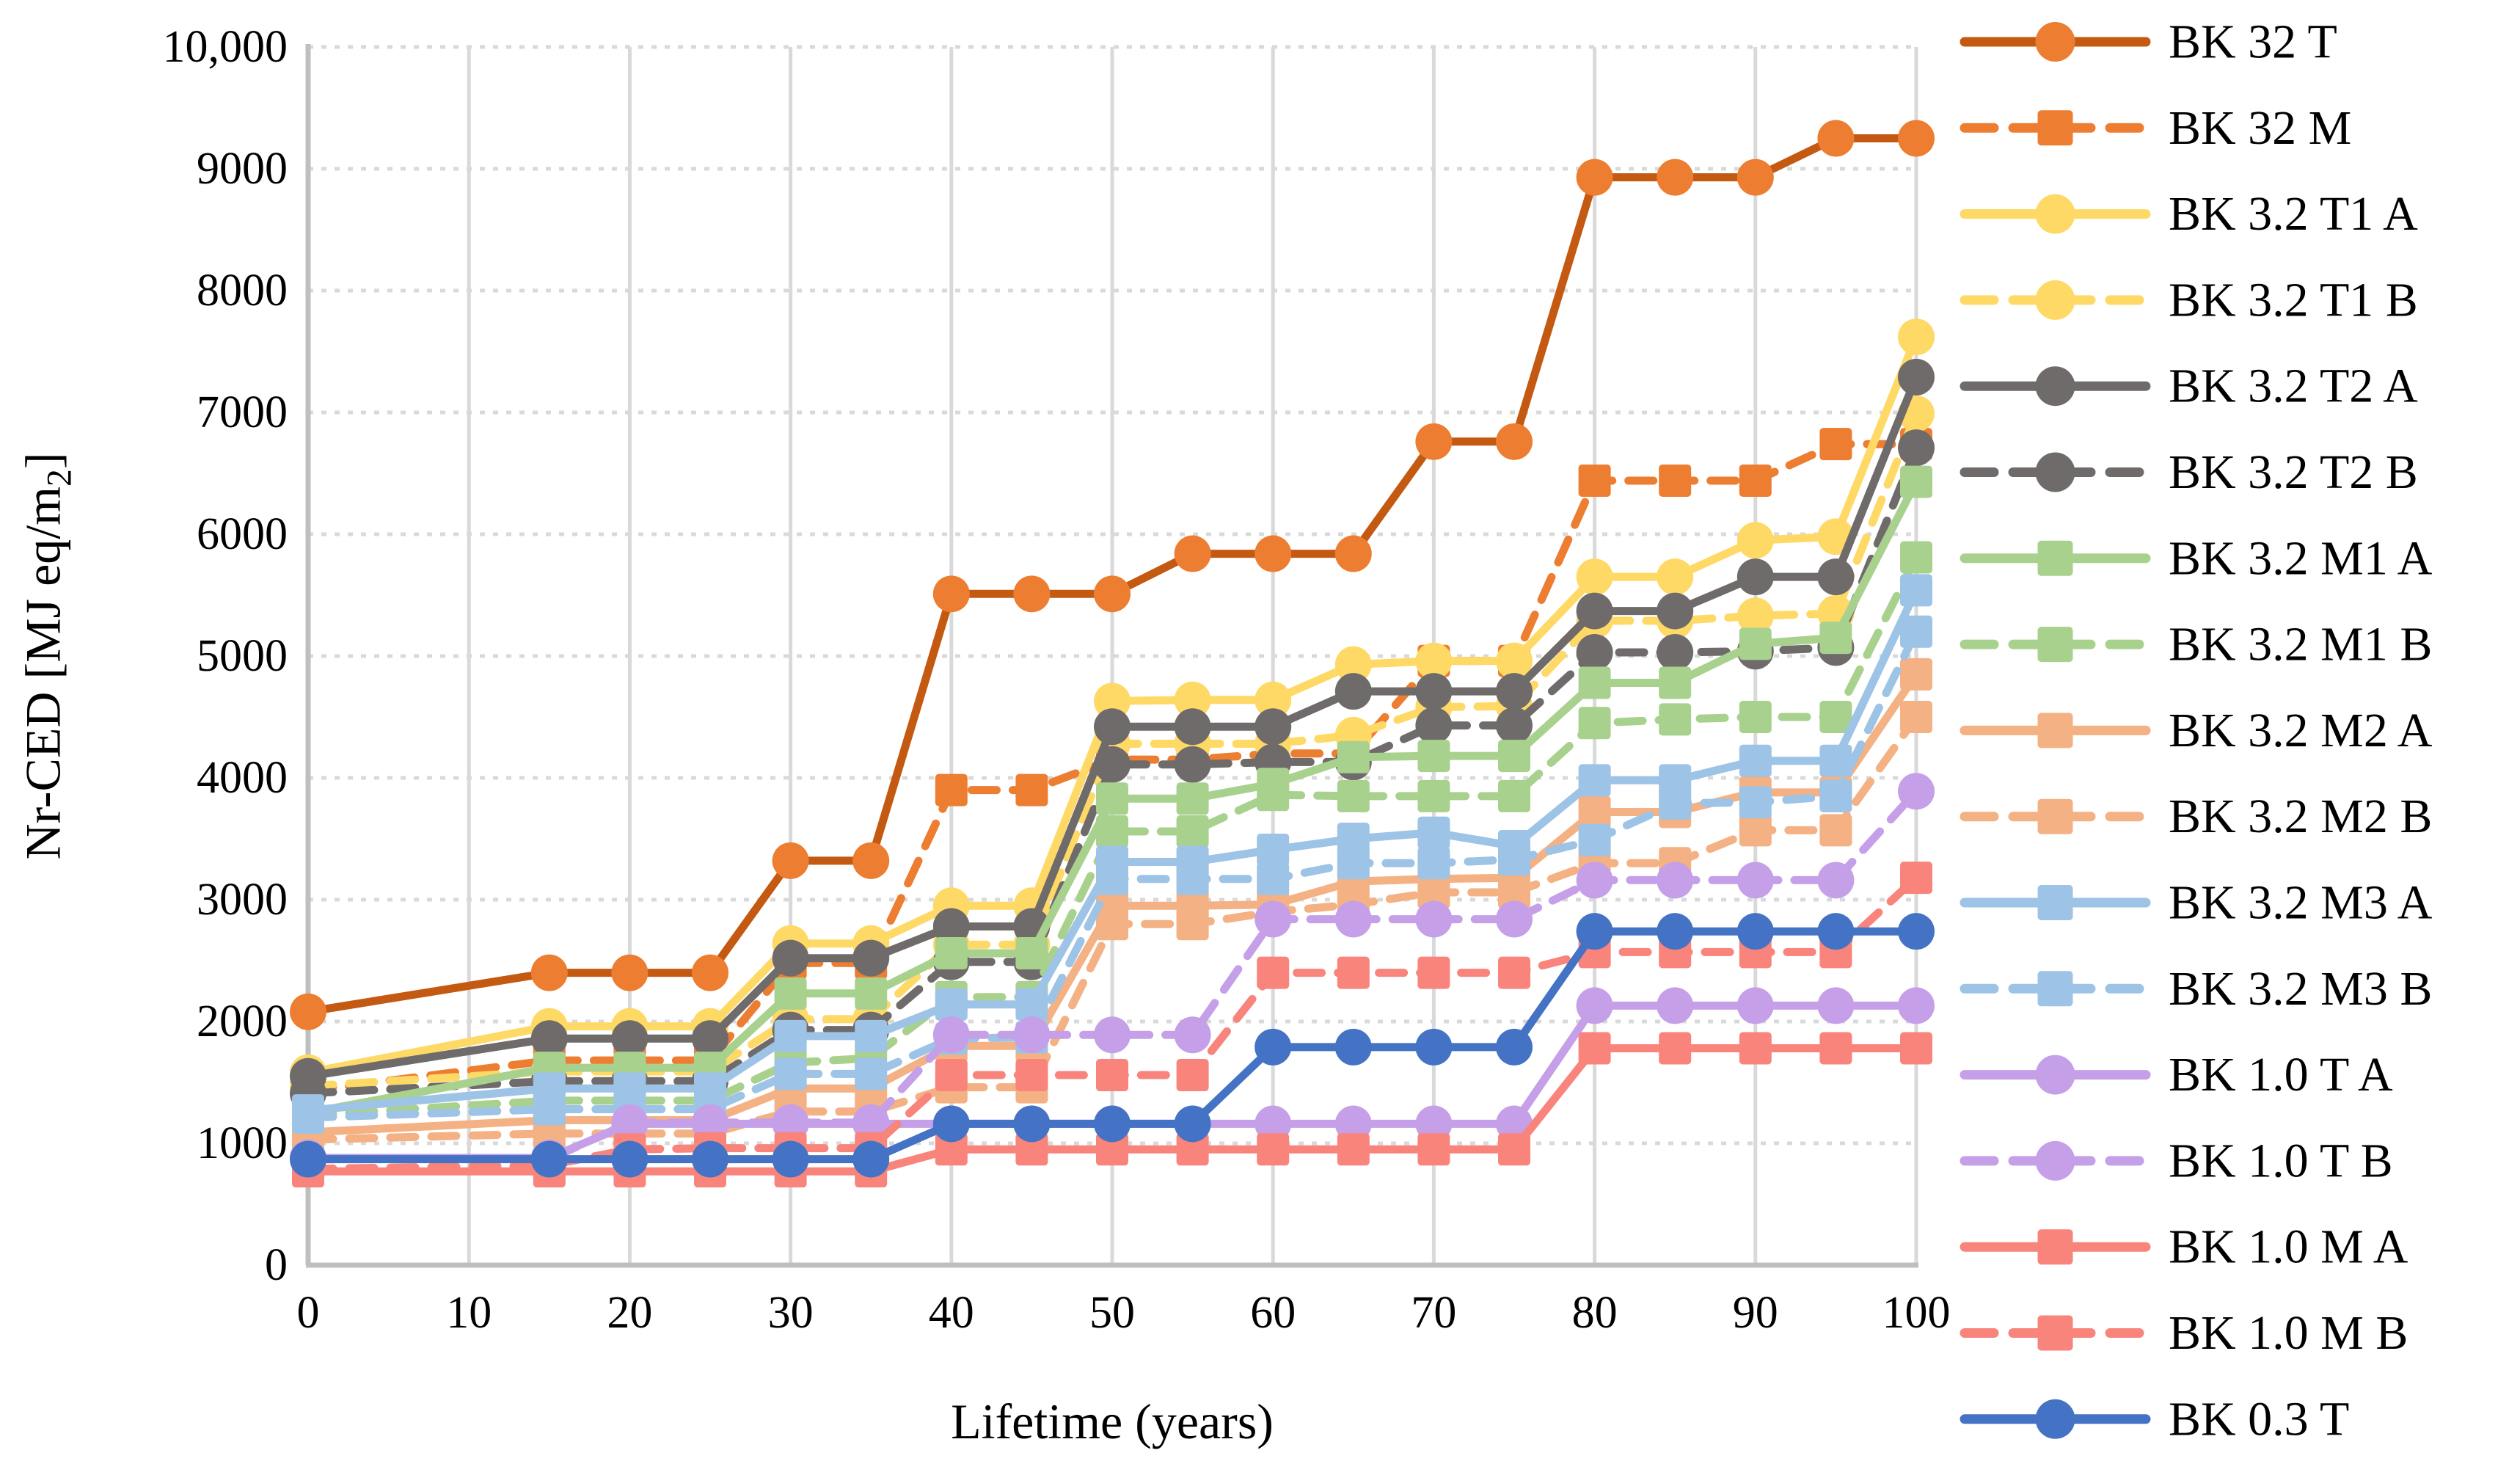 This screenshot has height=1464, width=2520. I want to click on legend-label-bk-10-m-a: BK 1.0 M A, so click(2288, 1247).